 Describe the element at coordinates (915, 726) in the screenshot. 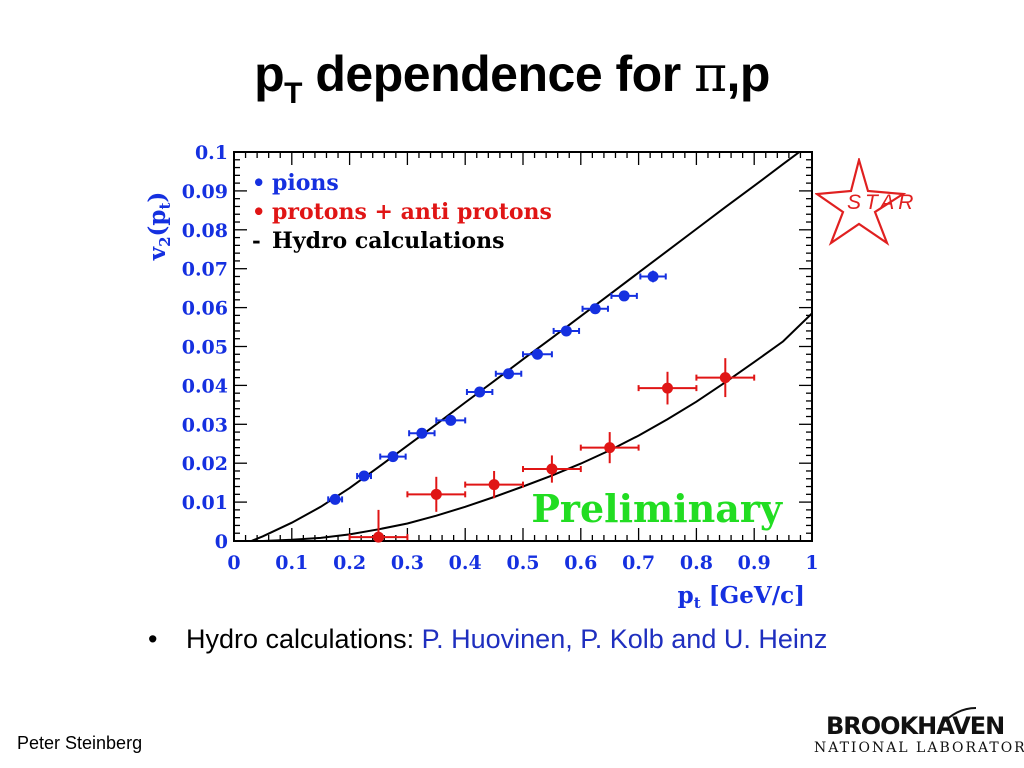

I see `brookhaven-wordmark: BROOKHAVEN` at that location.